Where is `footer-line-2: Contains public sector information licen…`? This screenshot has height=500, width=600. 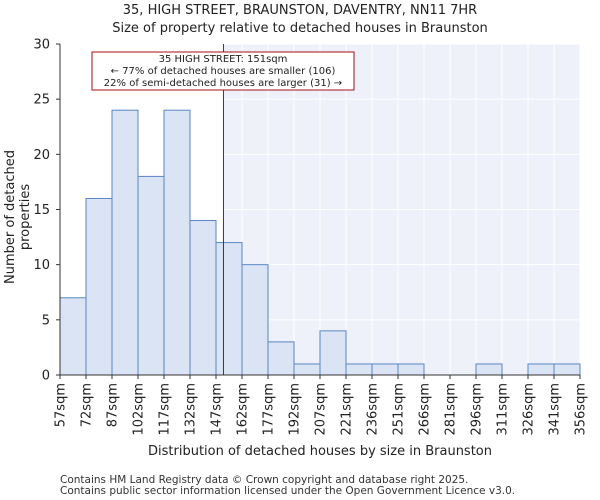
footer-line-2: Contains public sector information licen… is located at coordinates (288, 491).